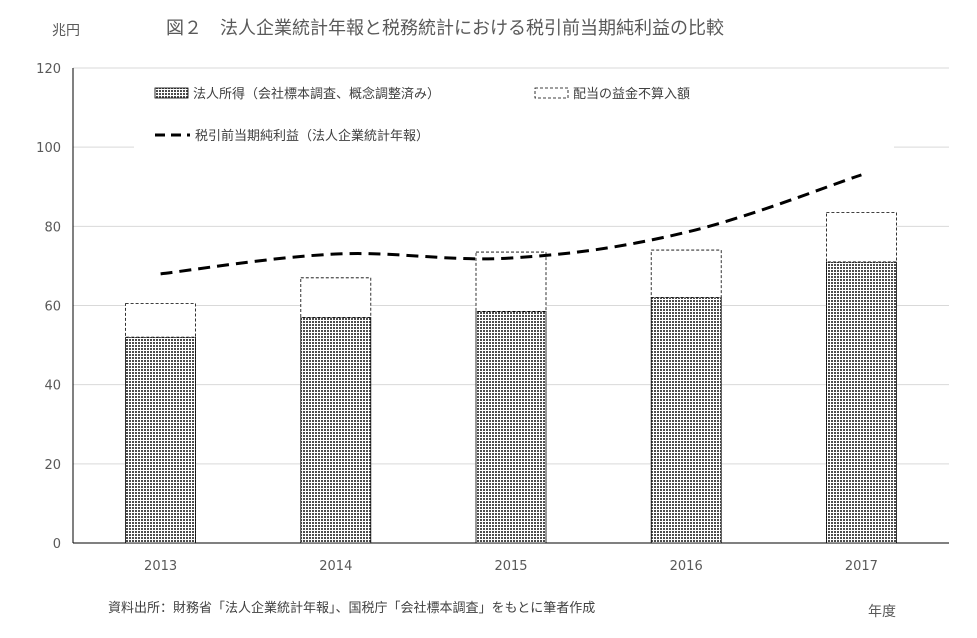  What do you see at coordinates (631, 94) in the screenshot?
I see `legend-label-dividend-exclusion: 配当の益金不算入額` at bounding box center [631, 94].